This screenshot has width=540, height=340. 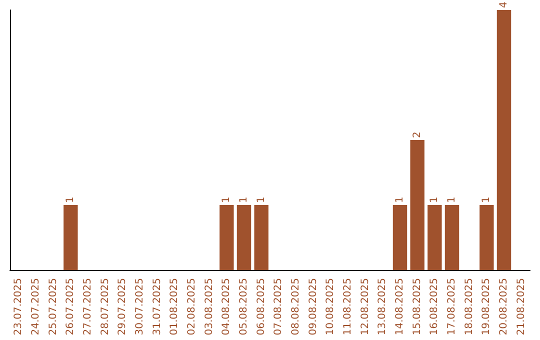 What do you see at coordinates (140, 307) in the screenshot?
I see `x-tick-label: 30.07.2025` at bounding box center [140, 307].